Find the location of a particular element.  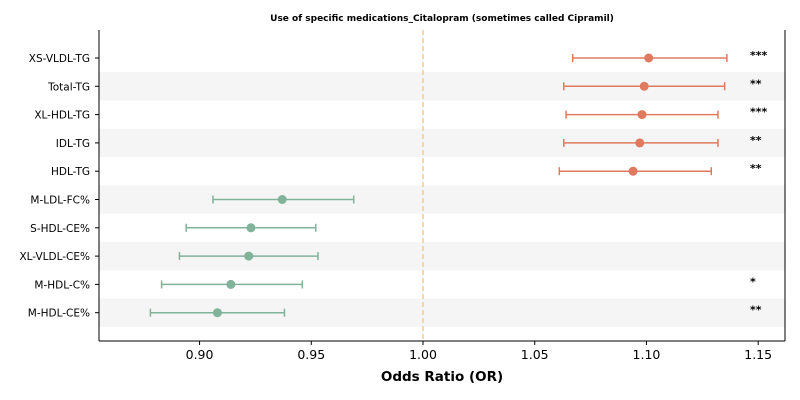

x-tick-label: 0.95 is located at coordinates (311, 354).